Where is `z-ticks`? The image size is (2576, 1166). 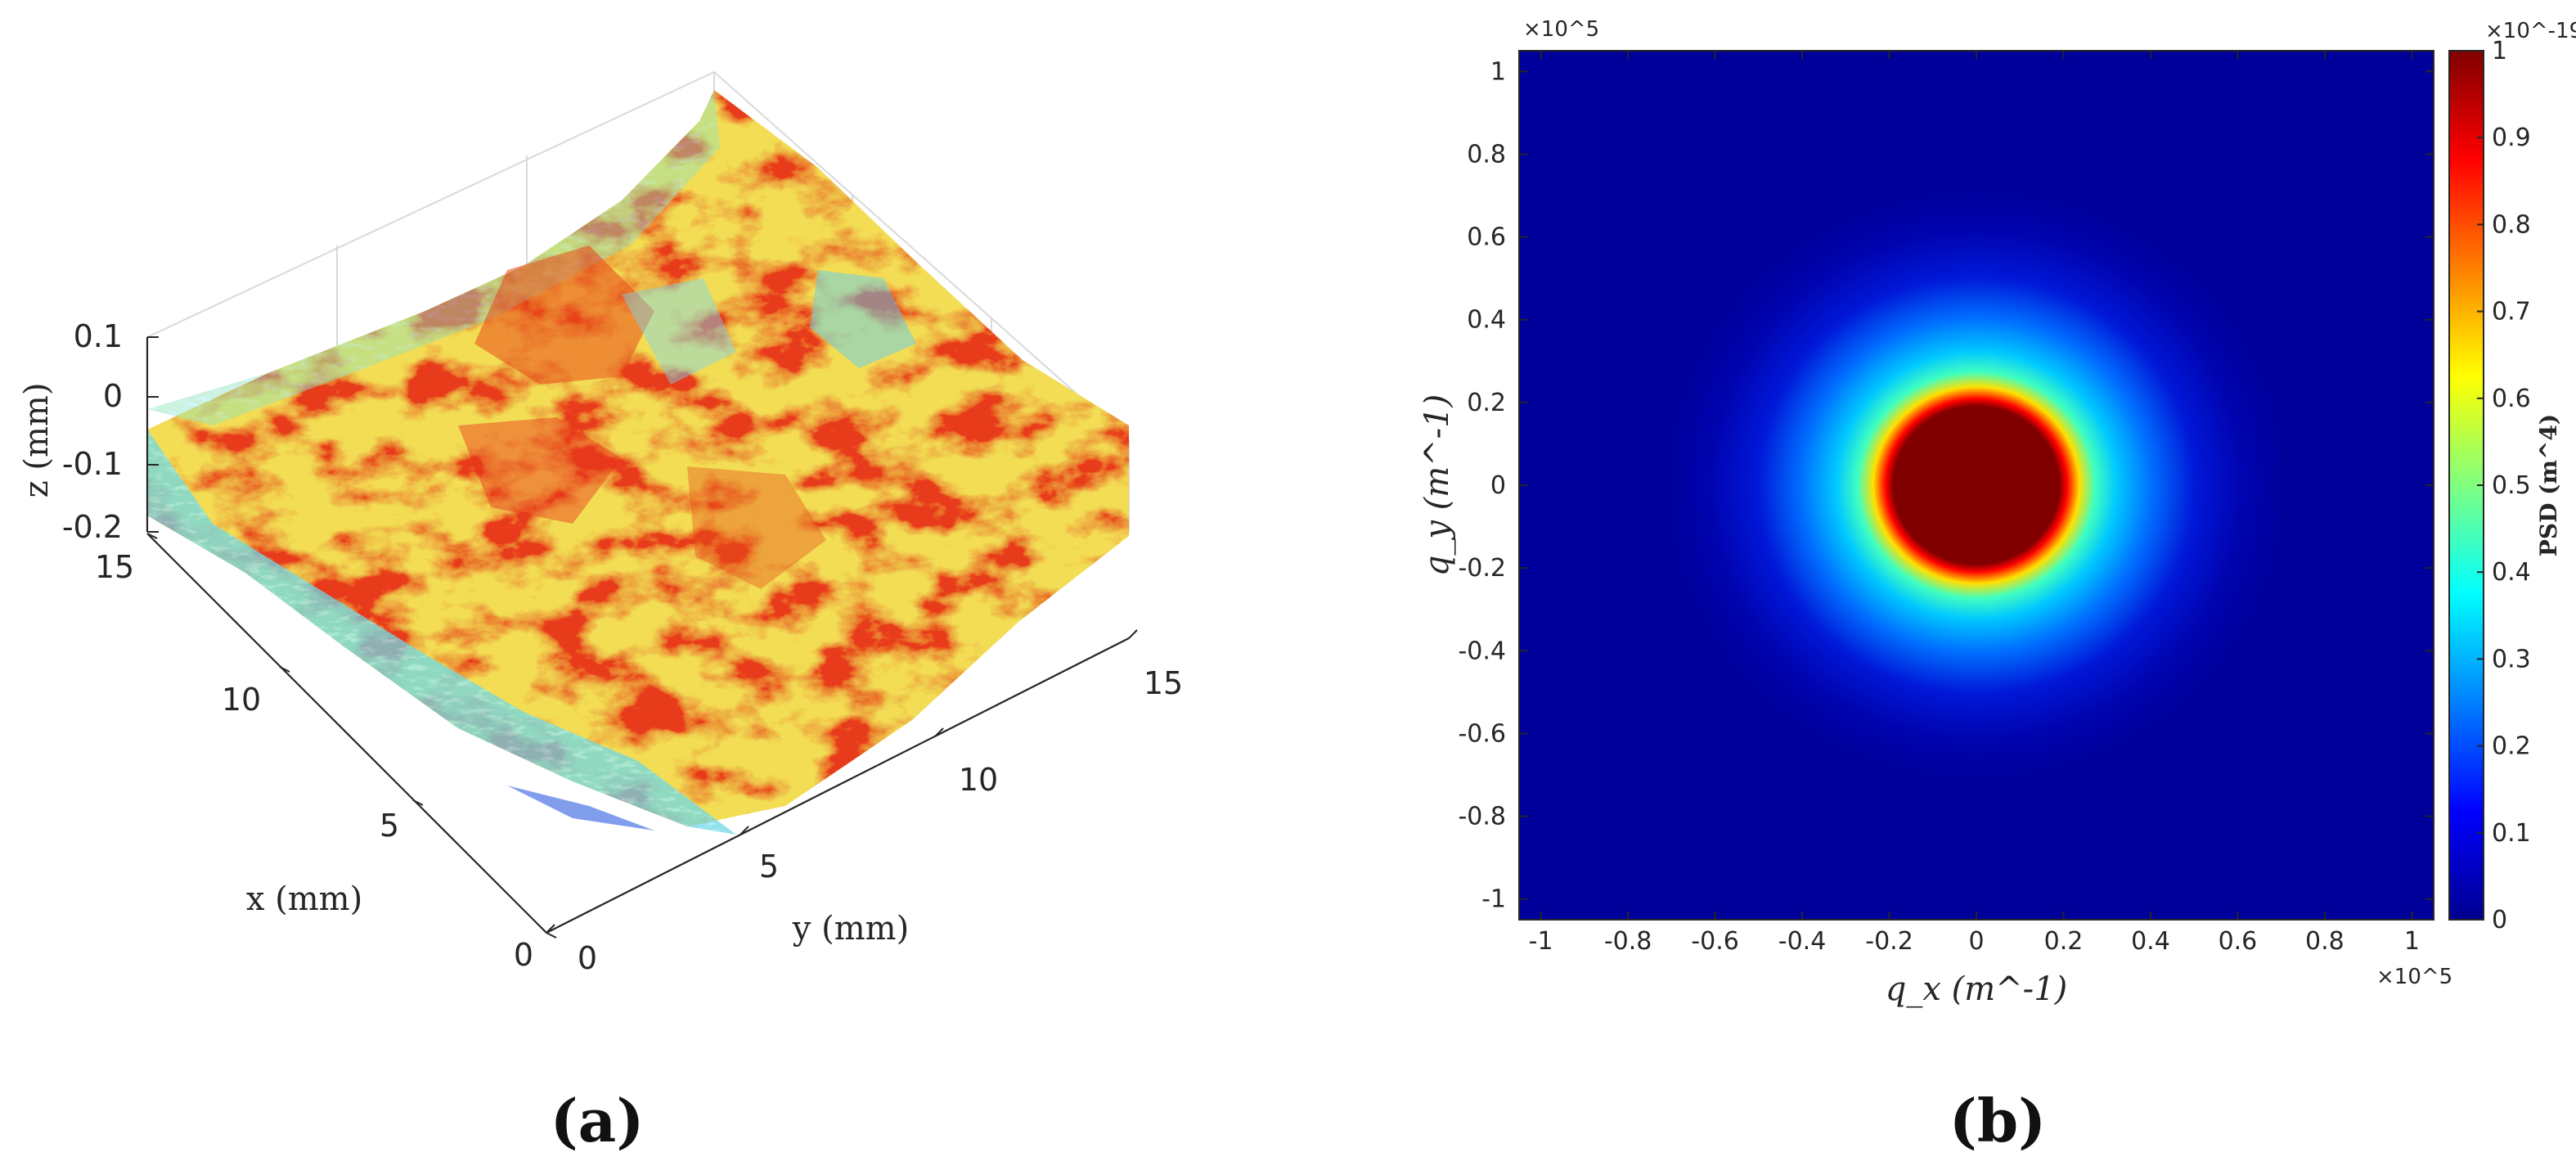
z-ticks is located at coordinates (153, 434).